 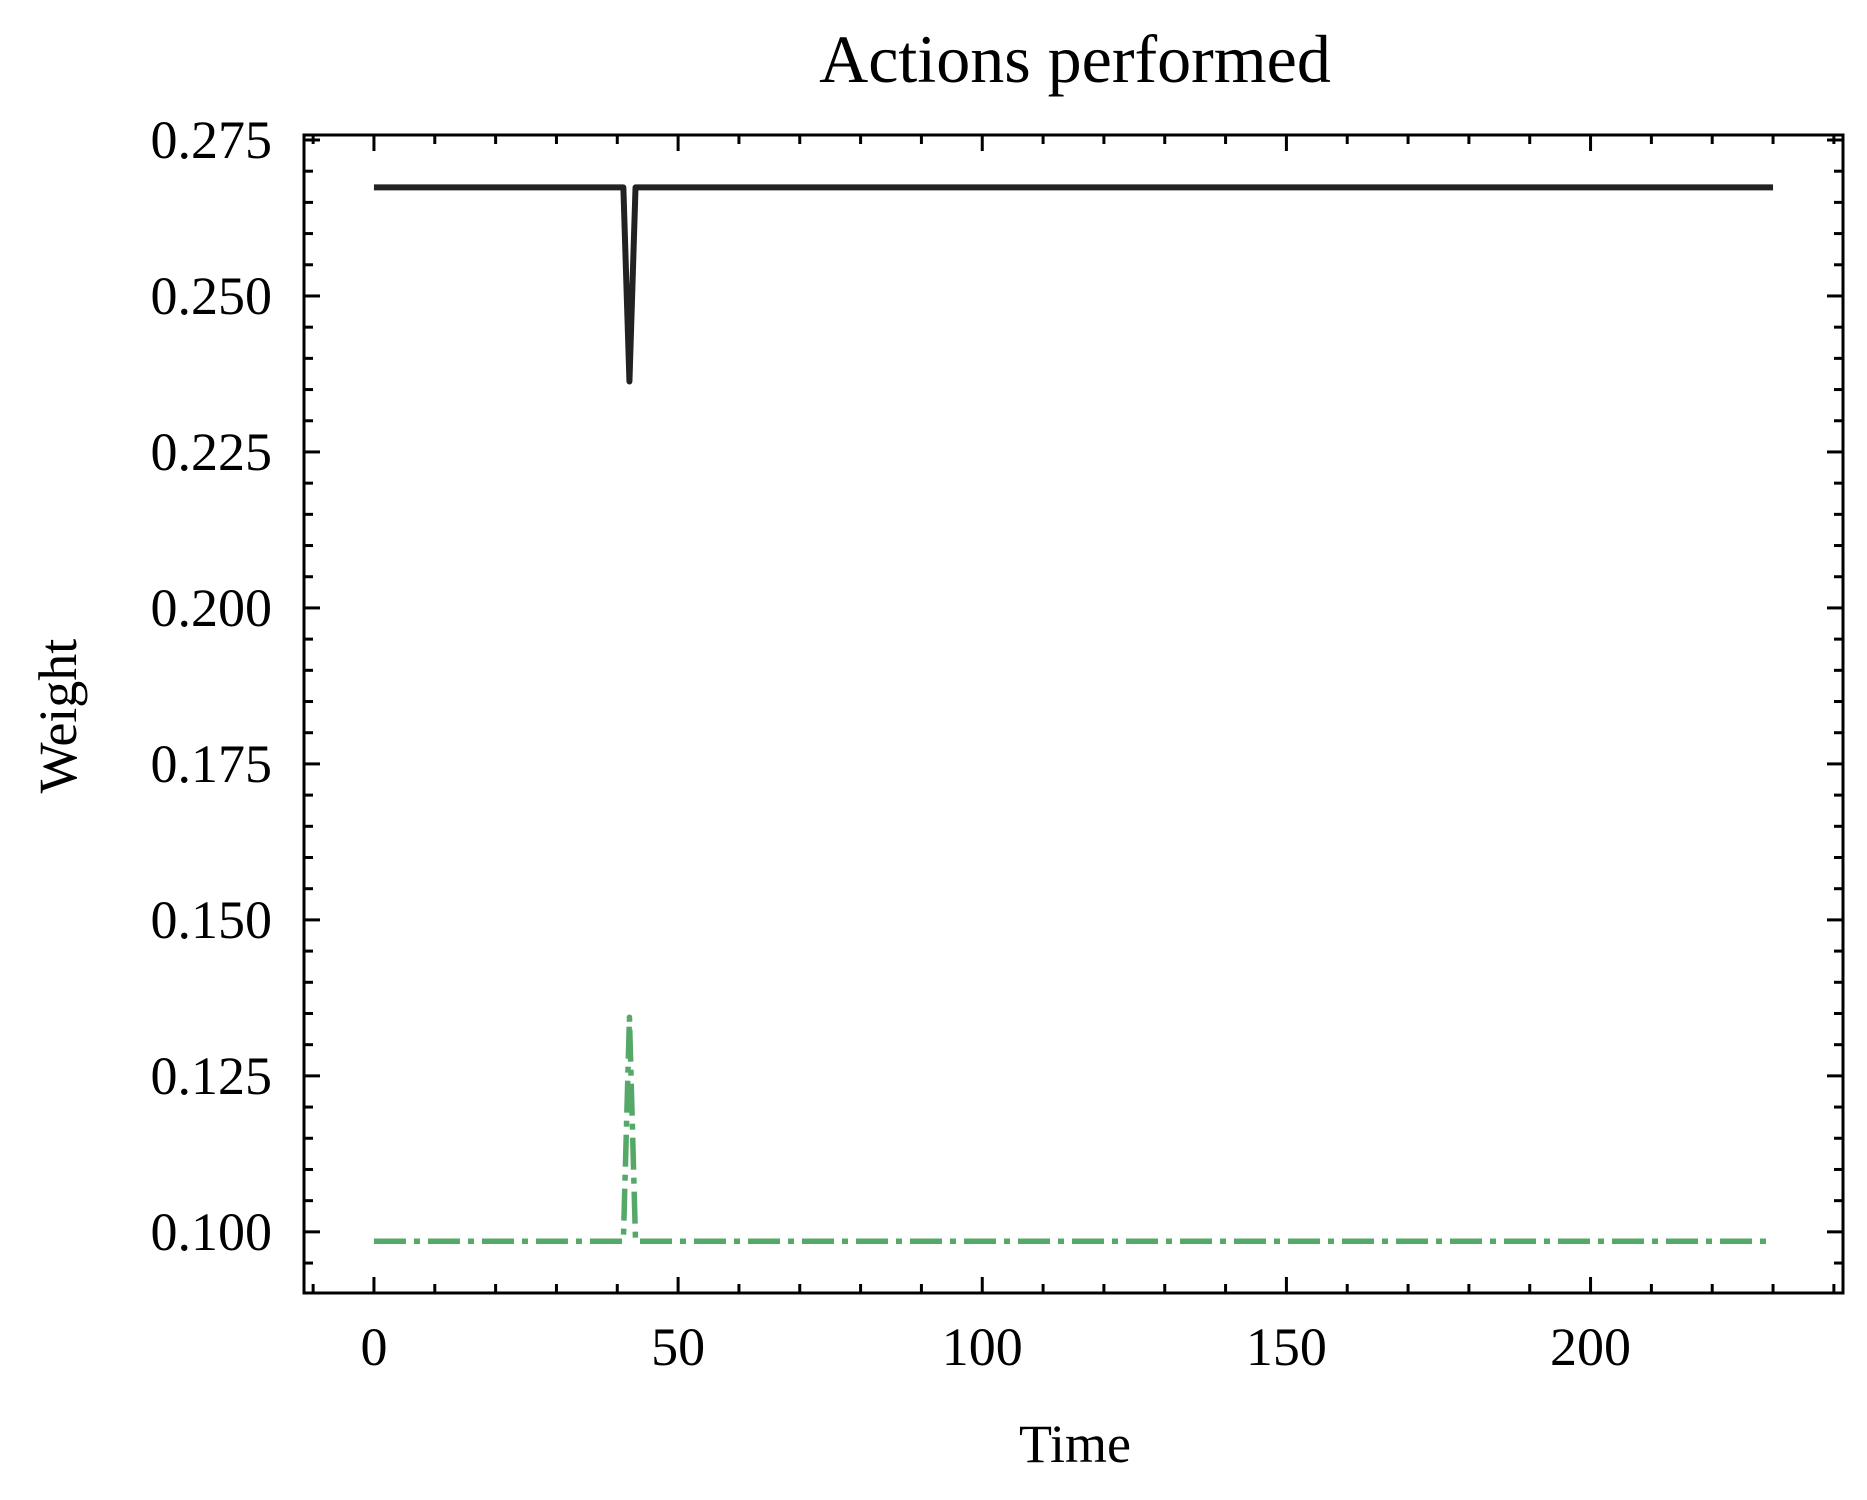 I want to click on x-tick-label: 100, so click(x=982, y=1347).